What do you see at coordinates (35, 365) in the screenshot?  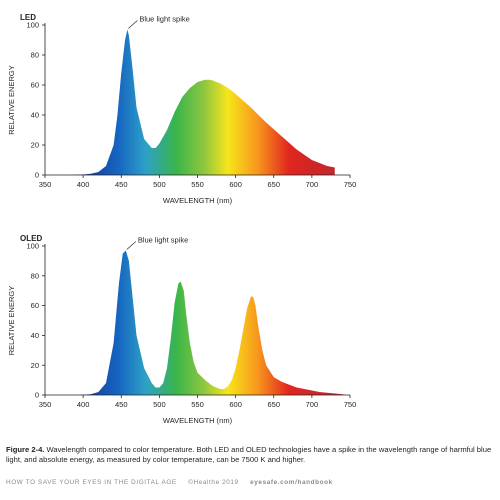 I see `oled-y-tick-label: 20` at bounding box center [35, 365].